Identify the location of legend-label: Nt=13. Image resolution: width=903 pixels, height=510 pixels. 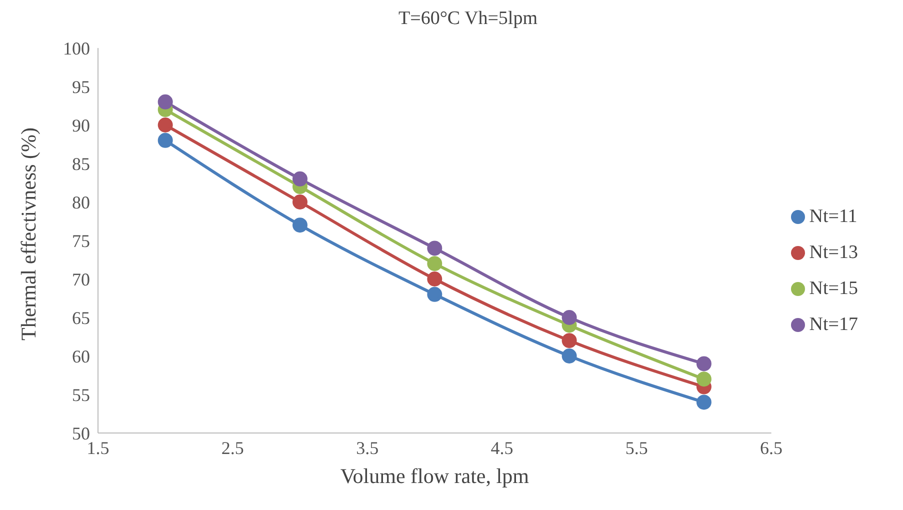
(833, 252).